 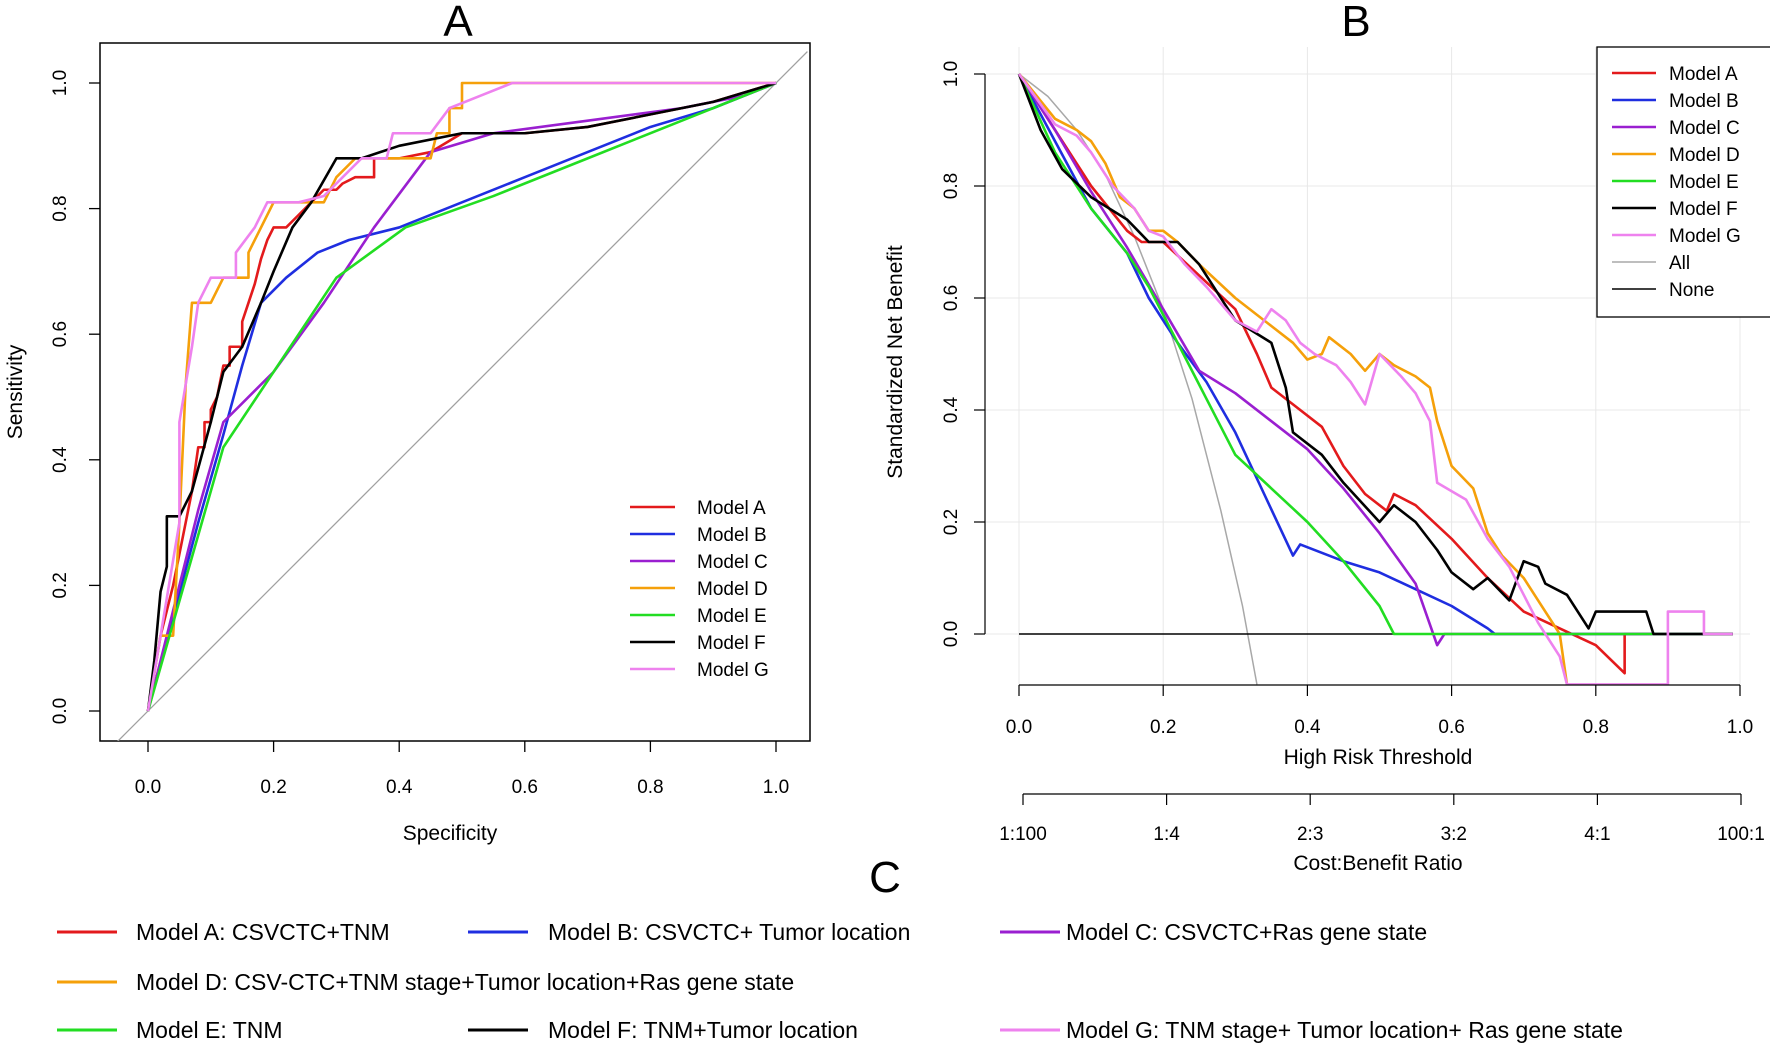 I want to click on dca-curve-all, so click(x=1138, y=379).